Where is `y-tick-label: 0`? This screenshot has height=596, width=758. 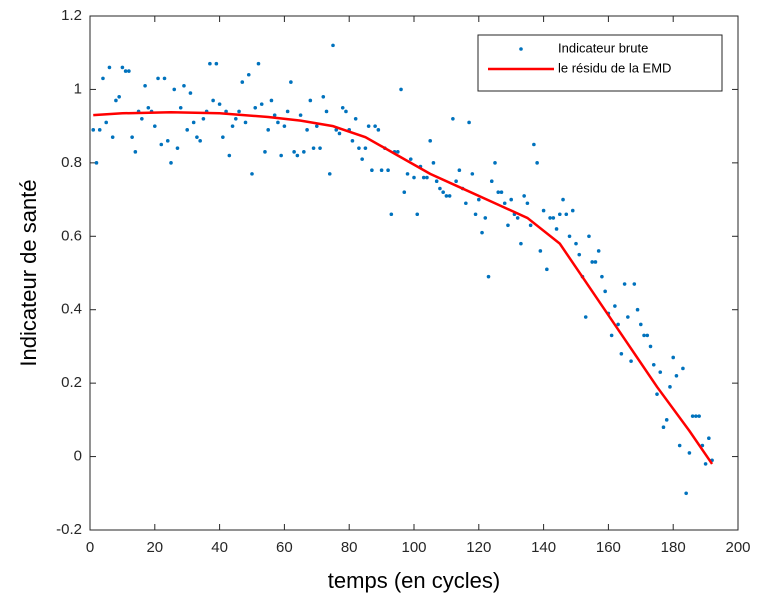
y-tick-label: 0 is located at coordinates (78, 456).